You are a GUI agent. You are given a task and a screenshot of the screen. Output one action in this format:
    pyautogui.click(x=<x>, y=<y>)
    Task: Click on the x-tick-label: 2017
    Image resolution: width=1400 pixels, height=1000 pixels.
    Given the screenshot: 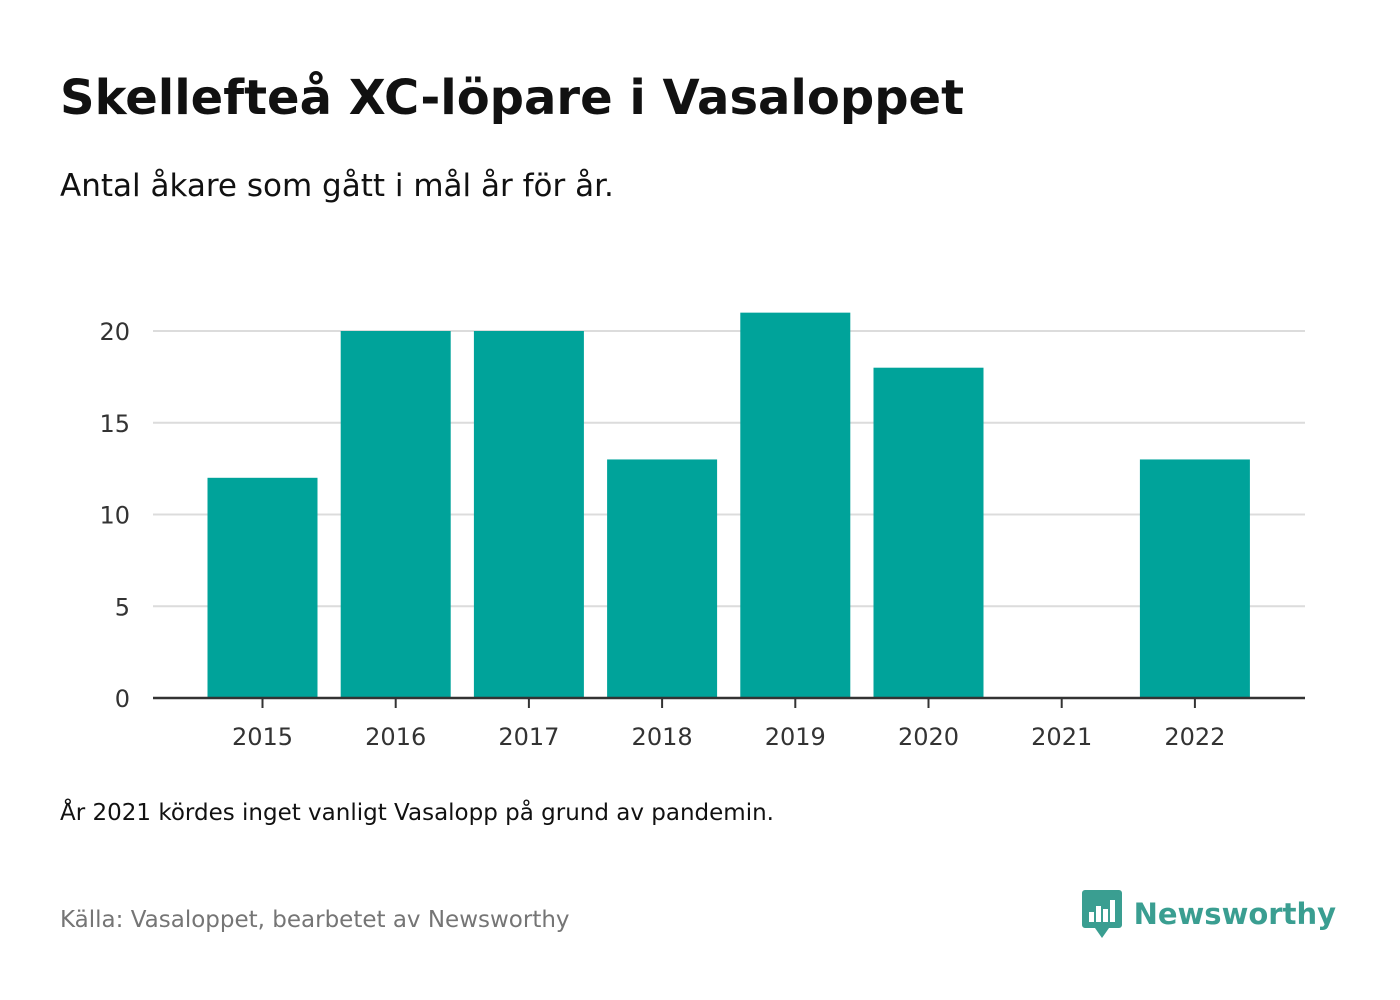 What is the action you would take?
    pyautogui.click(x=528, y=737)
    